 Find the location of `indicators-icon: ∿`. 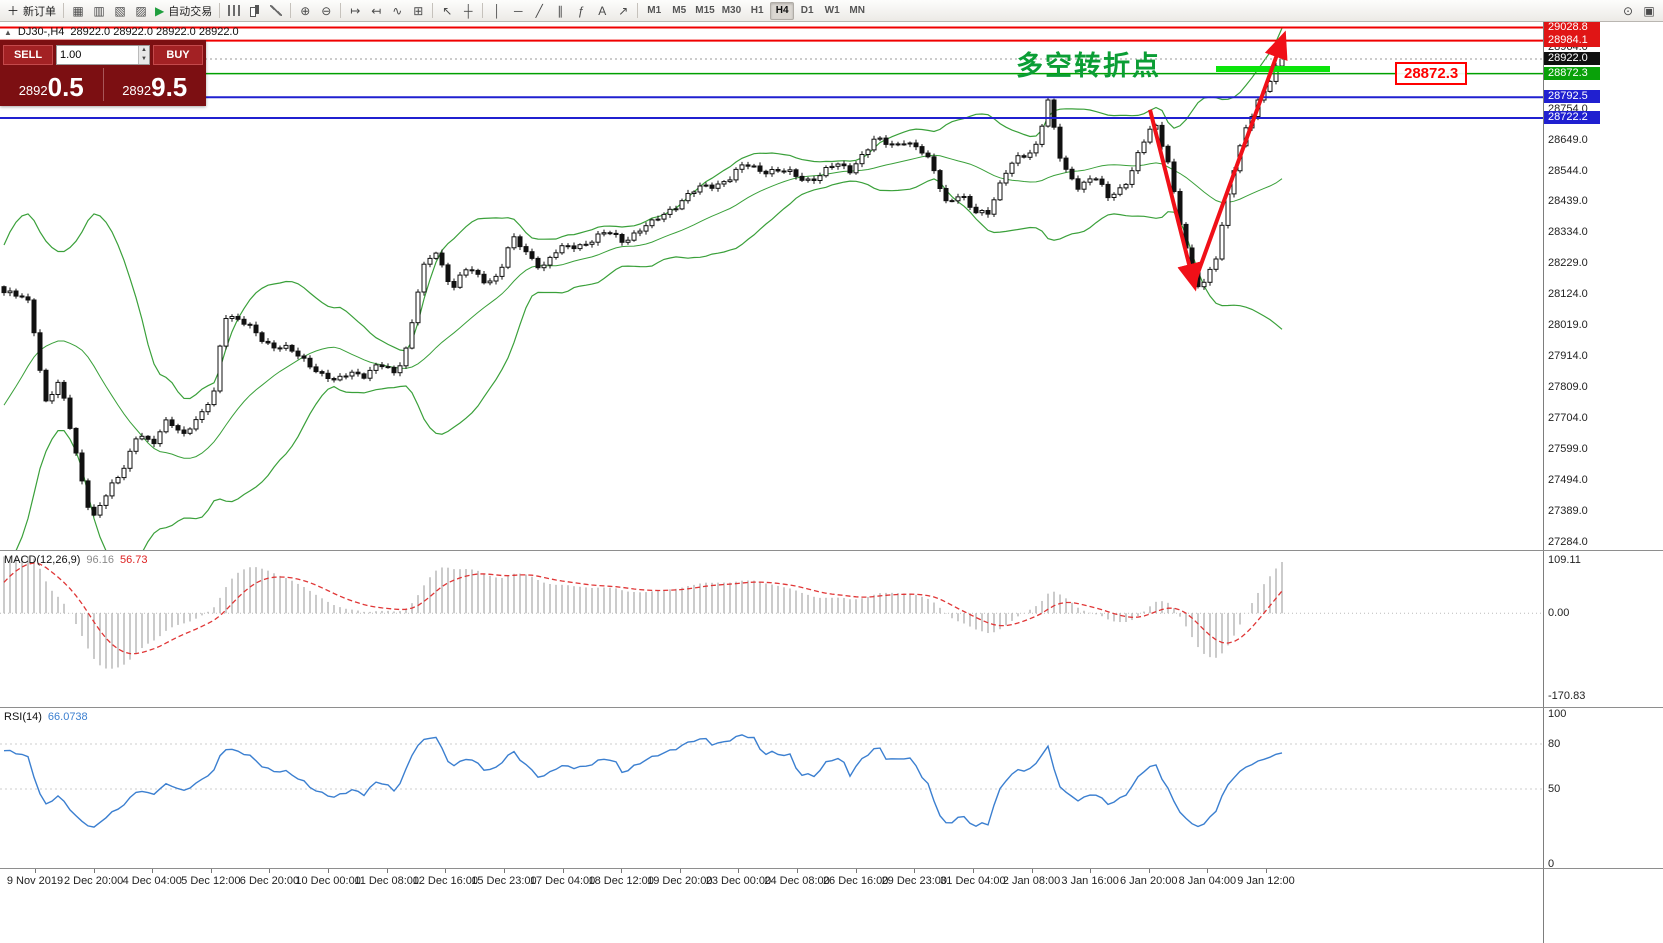

indicators-icon: ∿ is located at coordinates (397, 11).